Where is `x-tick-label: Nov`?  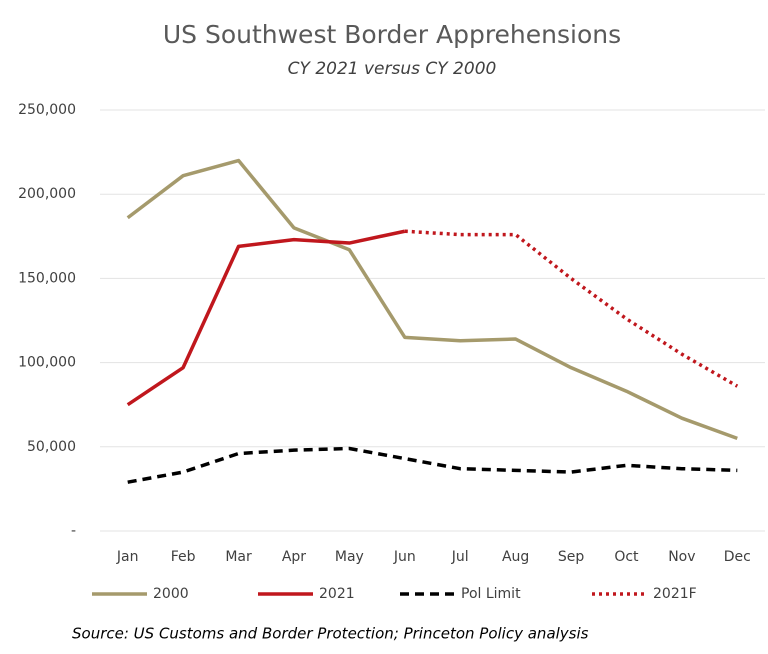
x-tick-label: Nov is located at coordinates (681, 557).